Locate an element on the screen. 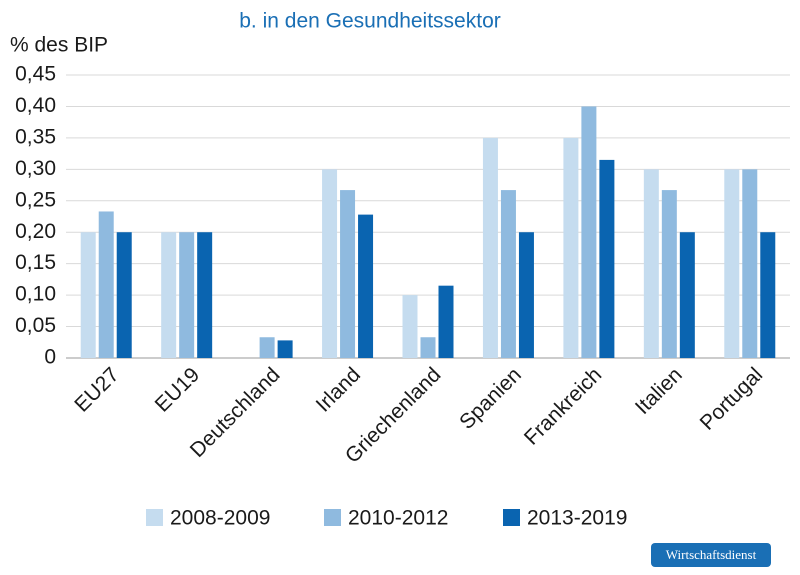 This screenshot has height=575, width=800. x-tick-label: Portugal is located at coordinates (732, 399).